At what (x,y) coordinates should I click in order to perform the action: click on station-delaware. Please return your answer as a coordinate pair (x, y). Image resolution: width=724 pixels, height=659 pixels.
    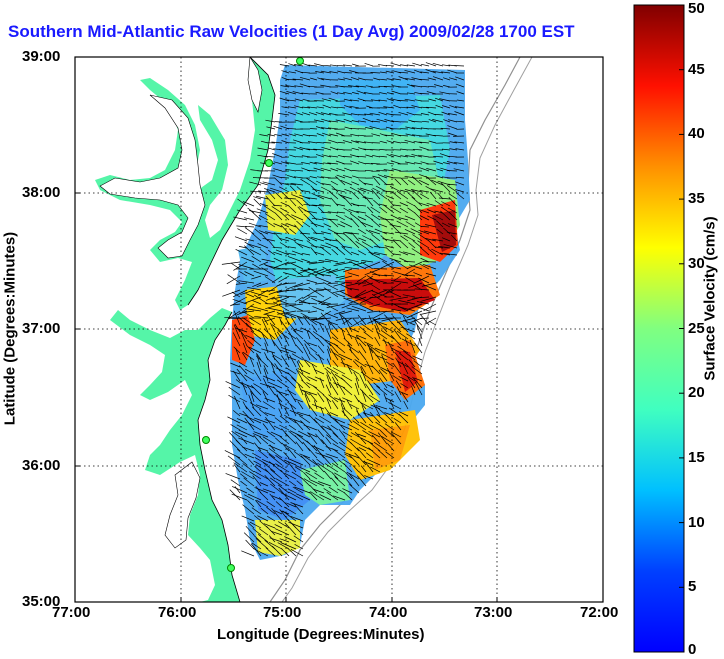
    Looking at the image, I should click on (269, 163).